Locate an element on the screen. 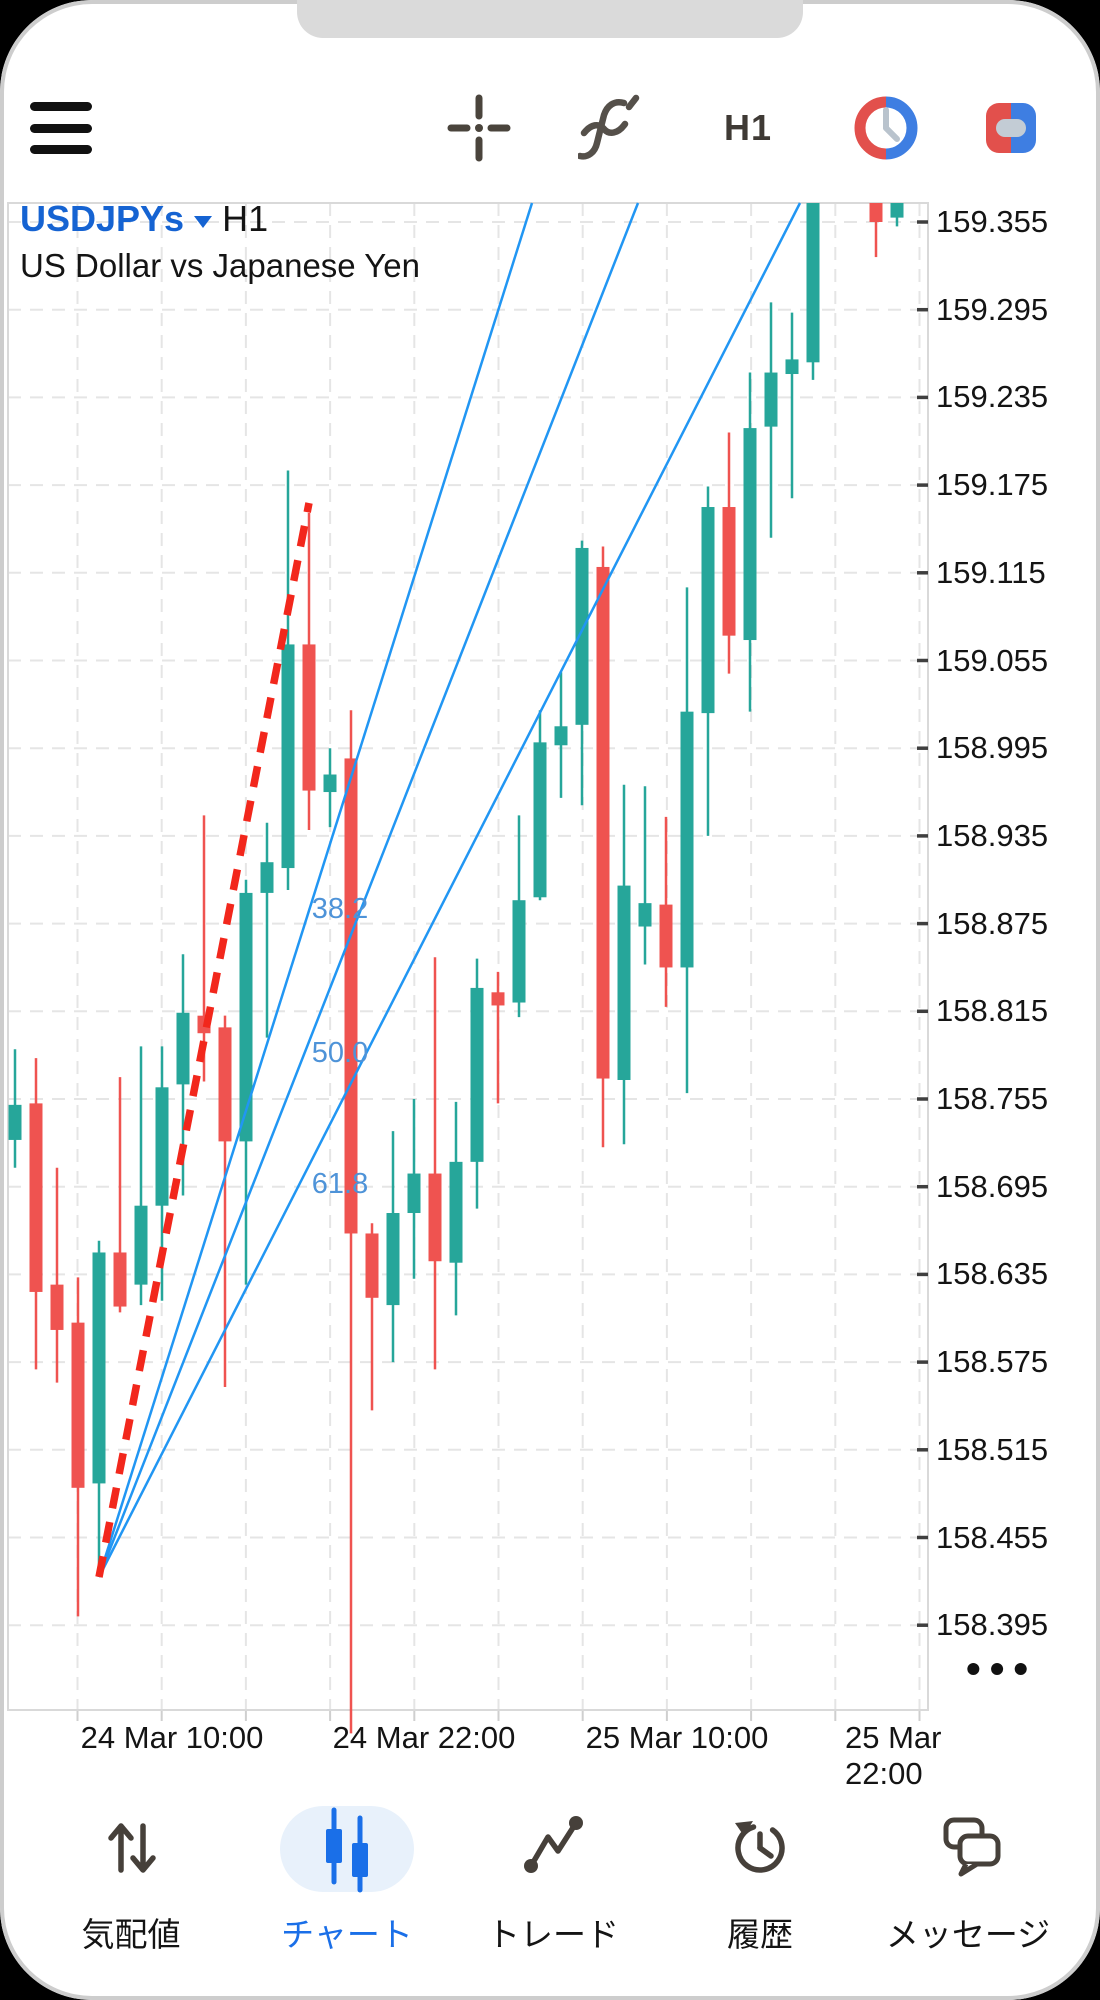  price-ticks is located at coordinates (922, 923).